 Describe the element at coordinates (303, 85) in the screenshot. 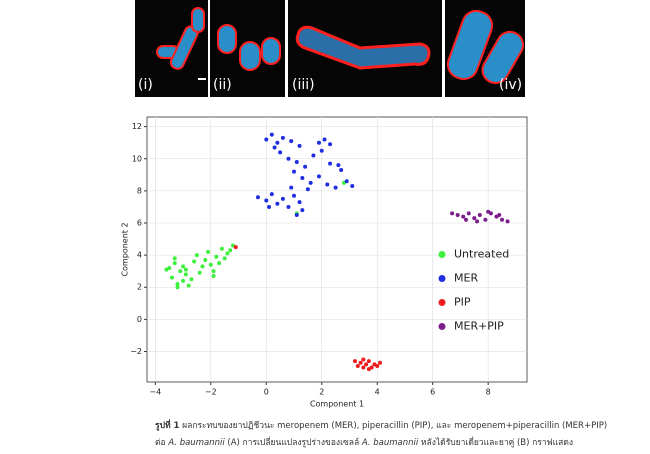

I see `panel-label: (iii)` at that location.